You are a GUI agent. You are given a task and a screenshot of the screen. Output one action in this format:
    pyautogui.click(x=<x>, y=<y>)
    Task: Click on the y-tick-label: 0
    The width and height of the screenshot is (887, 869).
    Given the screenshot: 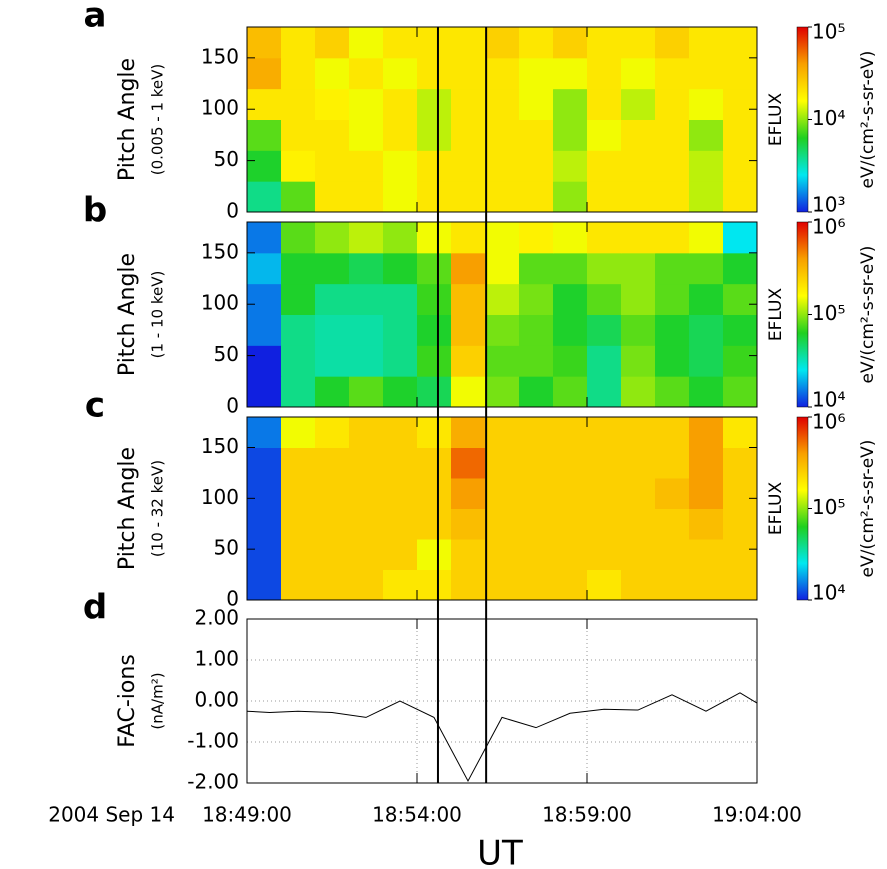 What is the action you would take?
    pyautogui.click(x=232, y=406)
    